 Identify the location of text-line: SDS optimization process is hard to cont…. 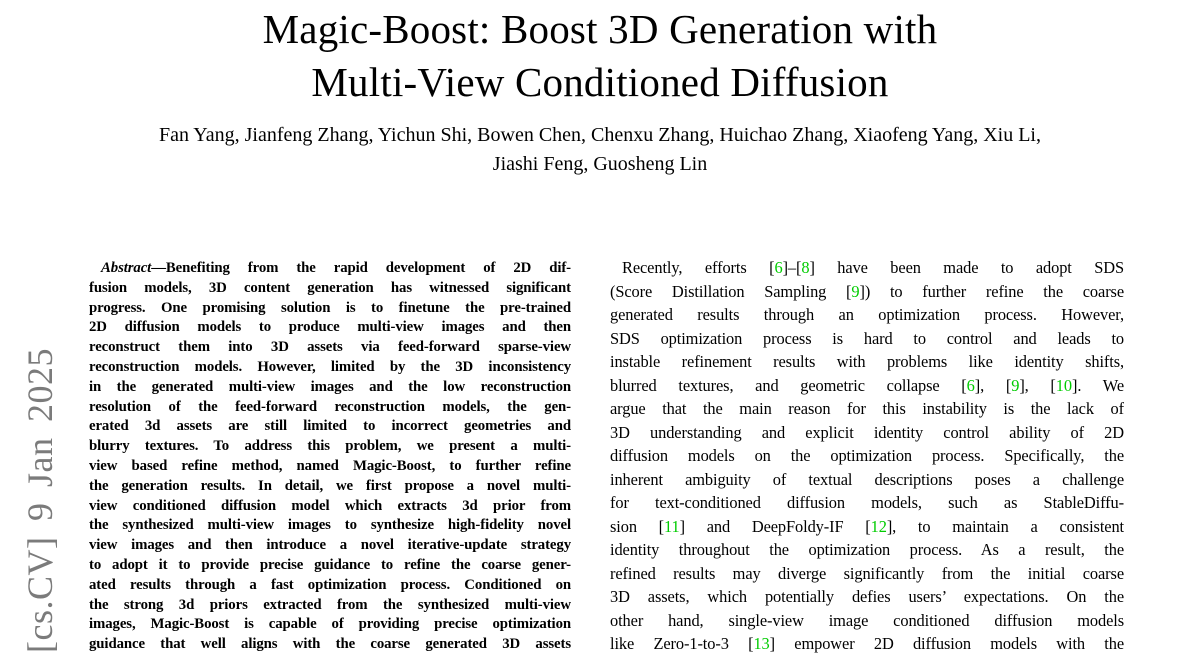
(867, 338).